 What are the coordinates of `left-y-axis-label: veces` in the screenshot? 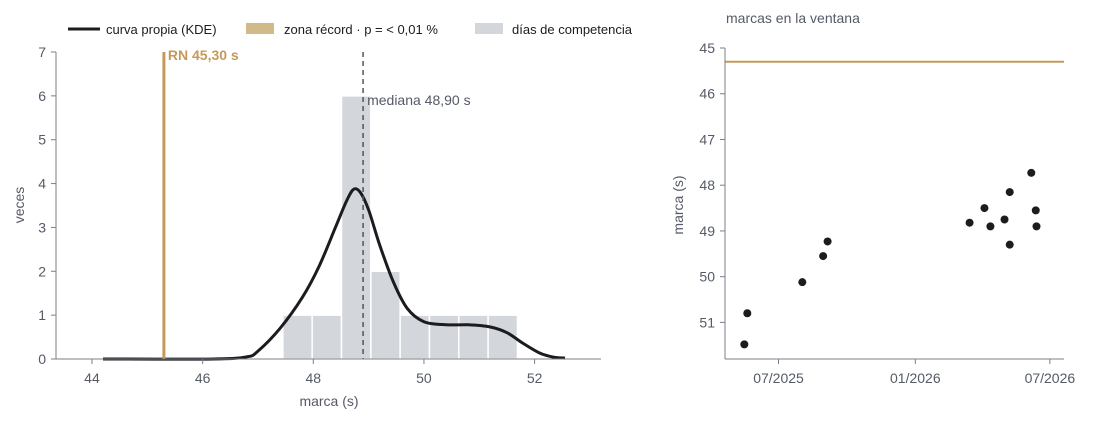 It's located at (19, 205).